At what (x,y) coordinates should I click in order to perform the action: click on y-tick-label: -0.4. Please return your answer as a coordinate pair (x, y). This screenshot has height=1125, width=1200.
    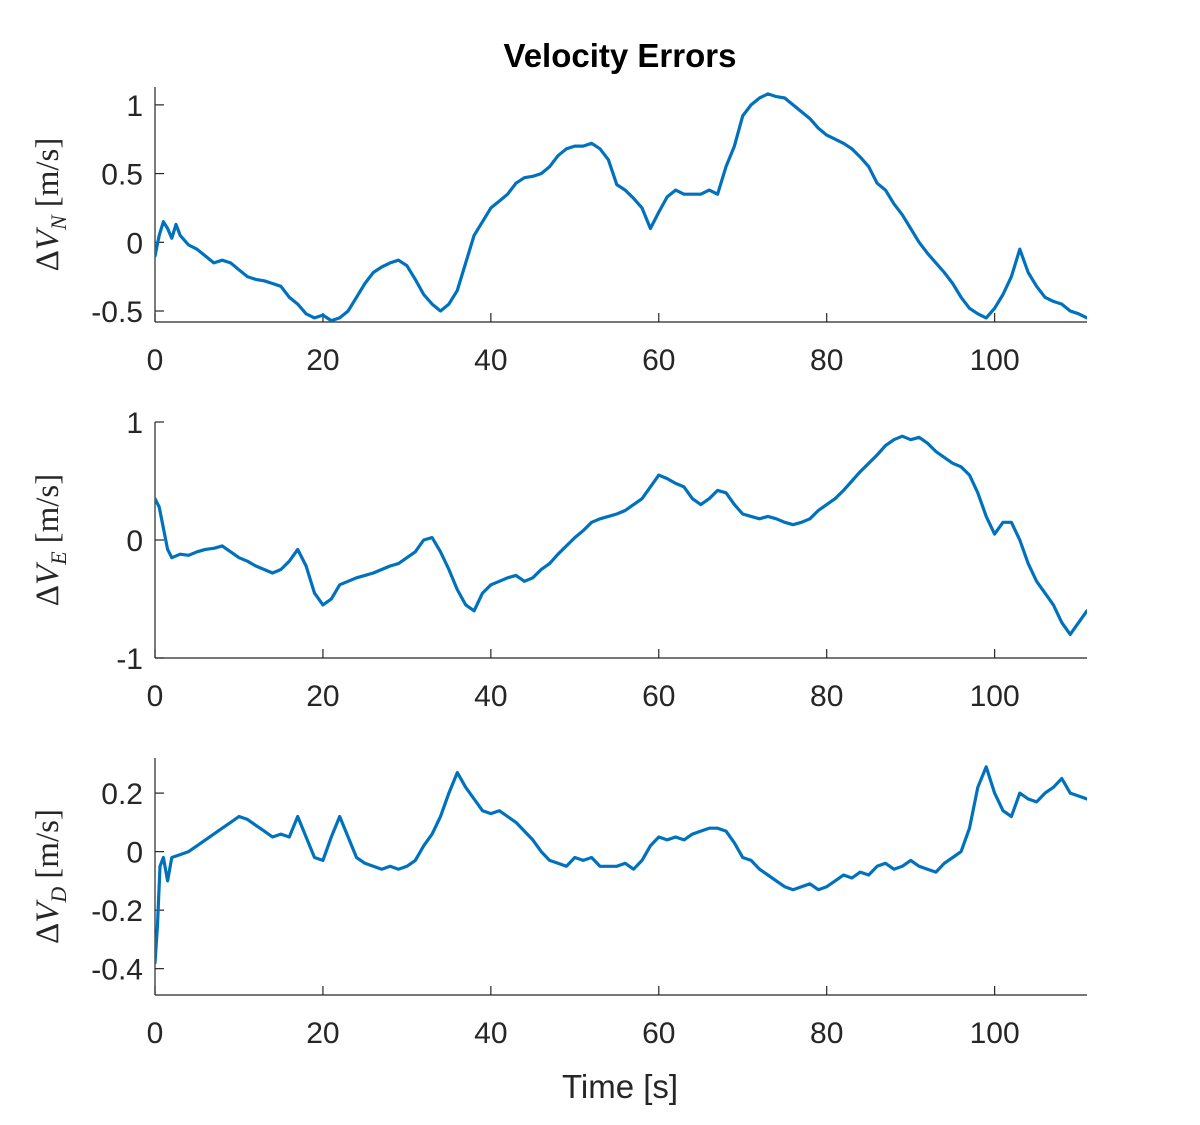
    Looking at the image, I should click on (117, 970).